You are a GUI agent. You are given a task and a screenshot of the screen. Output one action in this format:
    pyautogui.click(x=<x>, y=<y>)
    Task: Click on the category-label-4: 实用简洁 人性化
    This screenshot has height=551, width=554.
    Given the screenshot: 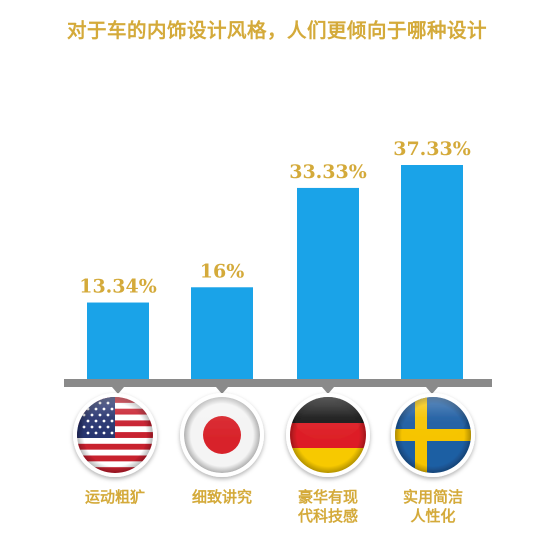 What is the action you would take?
    pyautogui.click(x=433, y=507)
    